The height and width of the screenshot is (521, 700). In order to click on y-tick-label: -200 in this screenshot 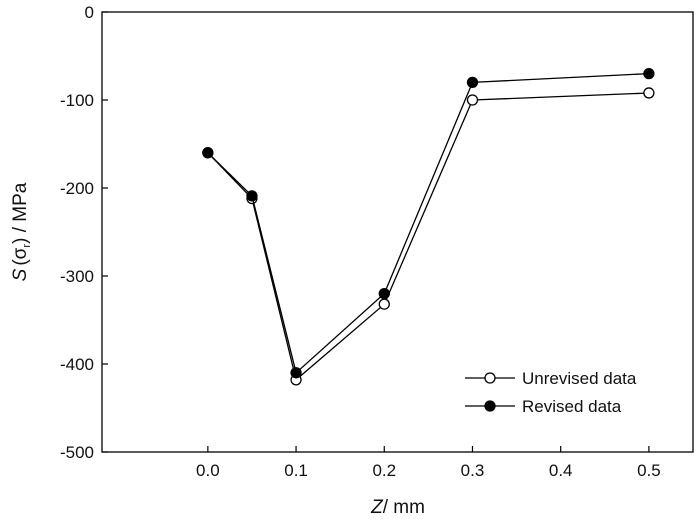, I will do `click(77, 188)`.